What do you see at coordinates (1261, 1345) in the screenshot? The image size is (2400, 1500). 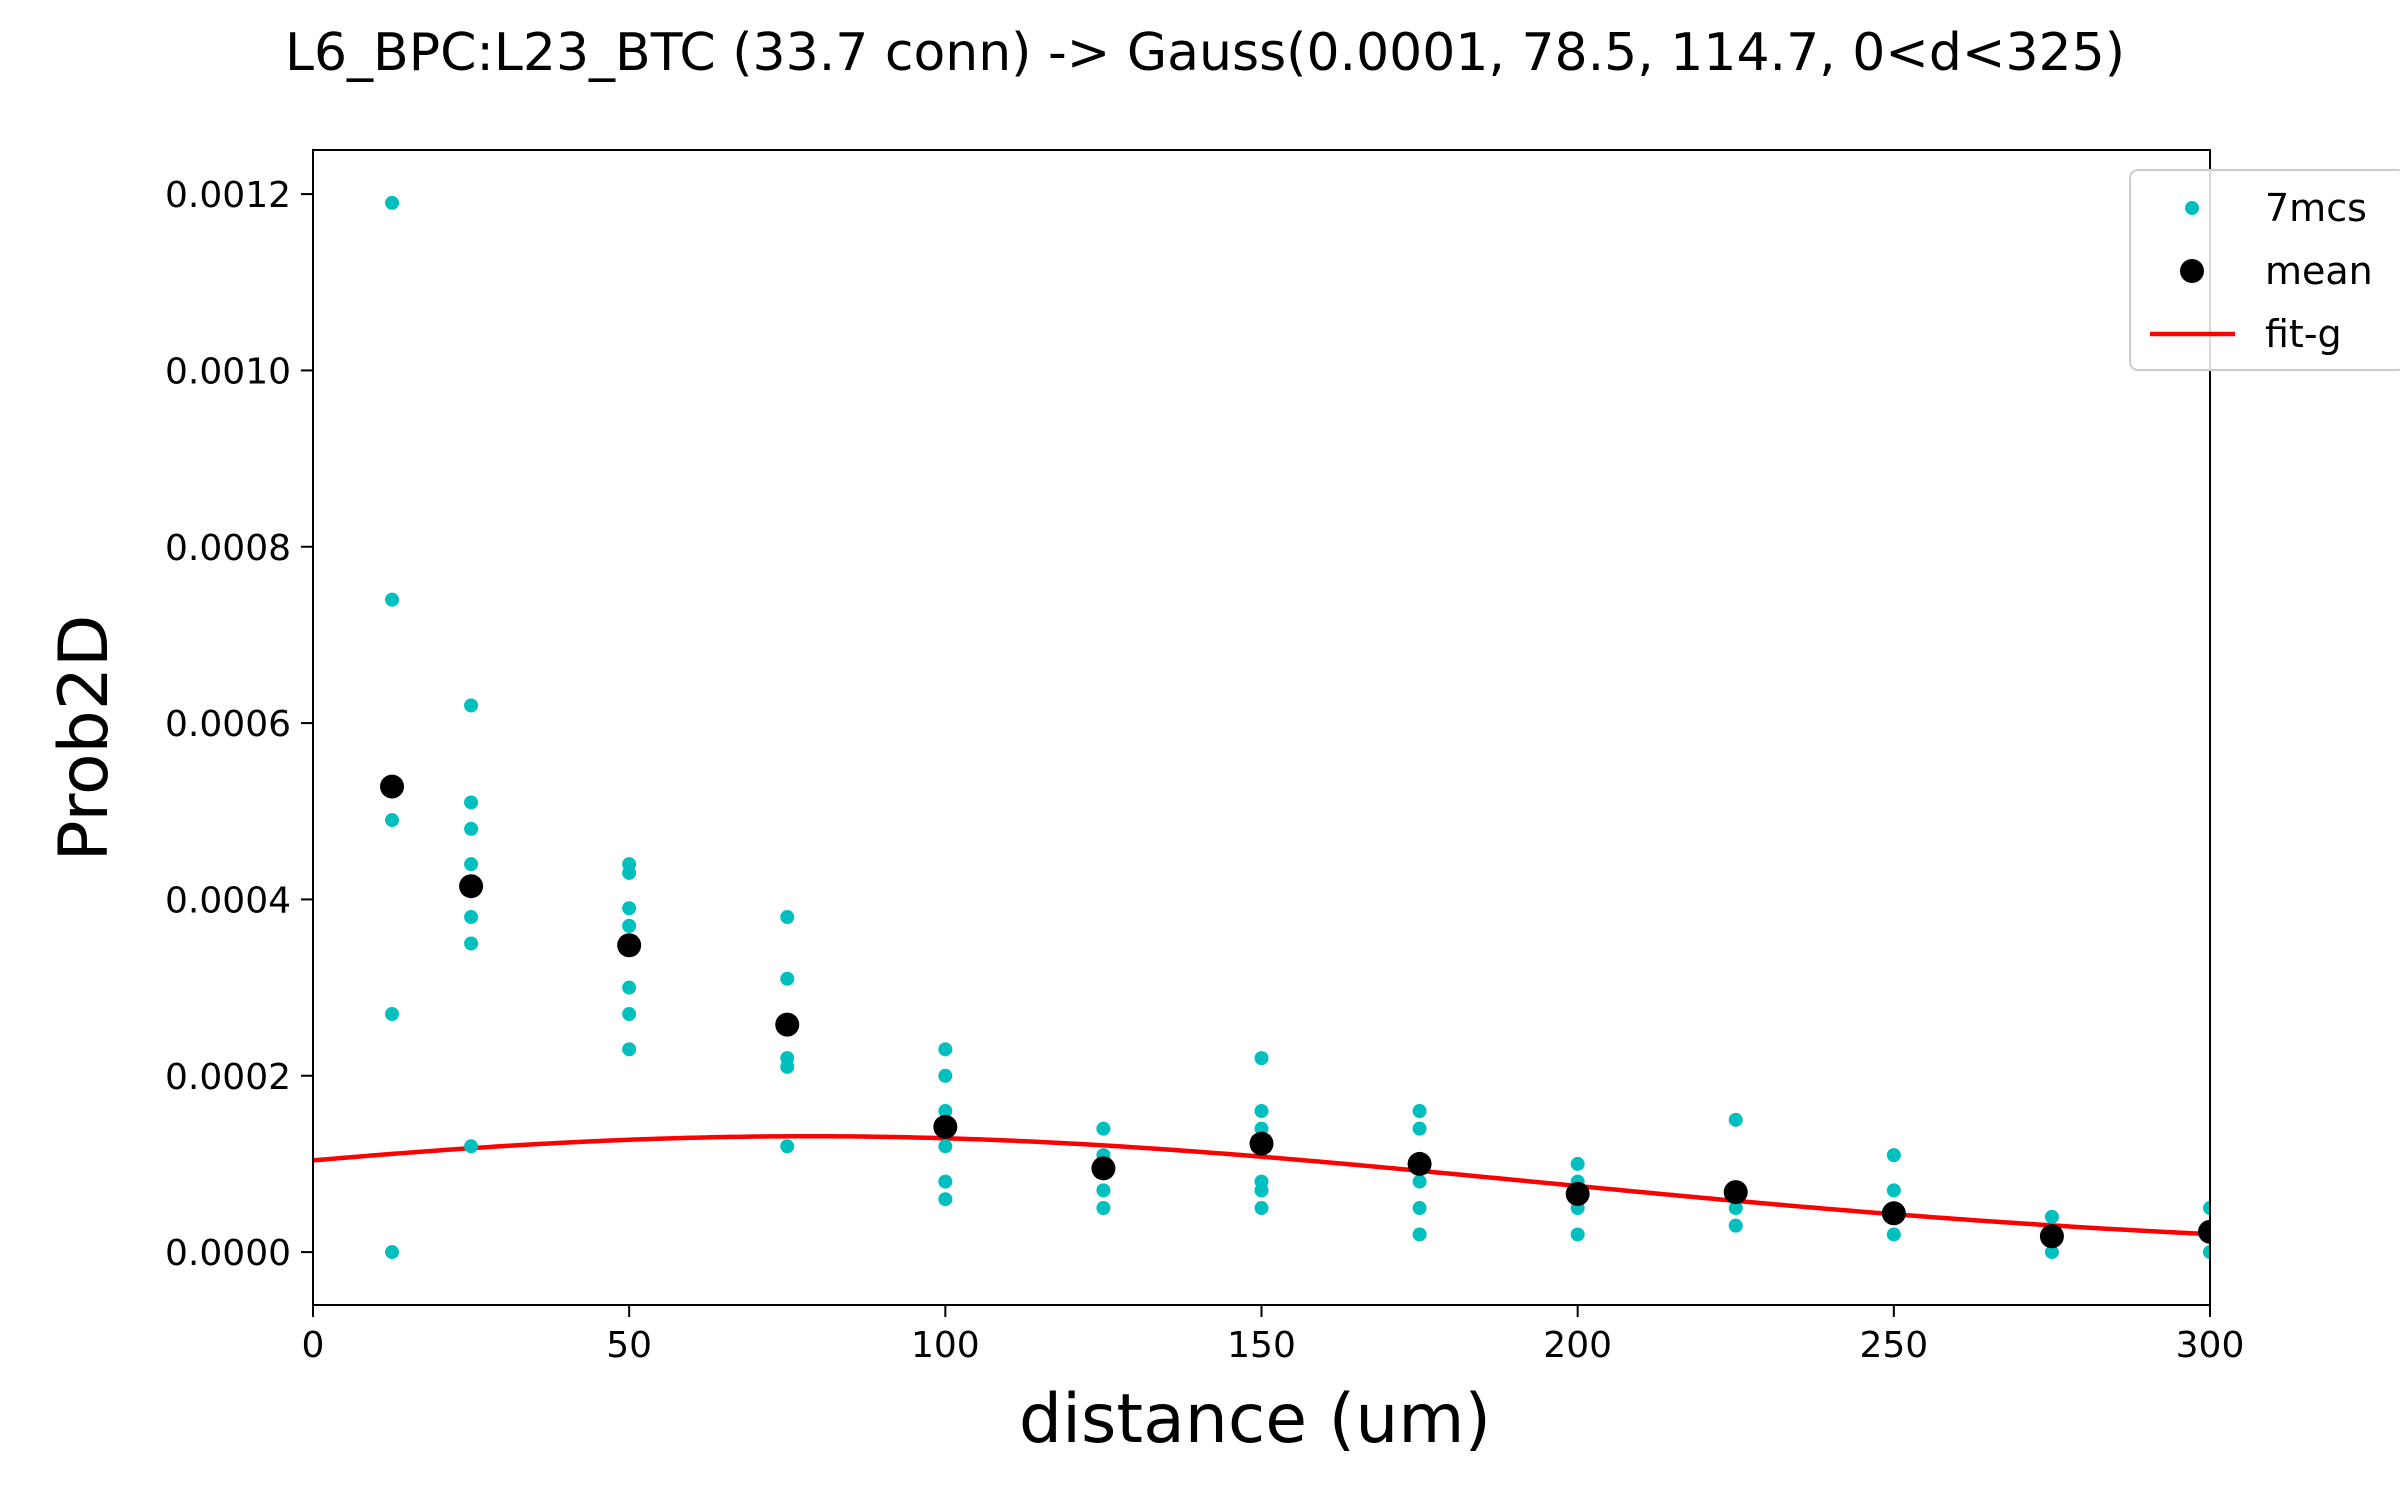 I see `x-tick-label: 150` at bounding box center [1261, 1345].